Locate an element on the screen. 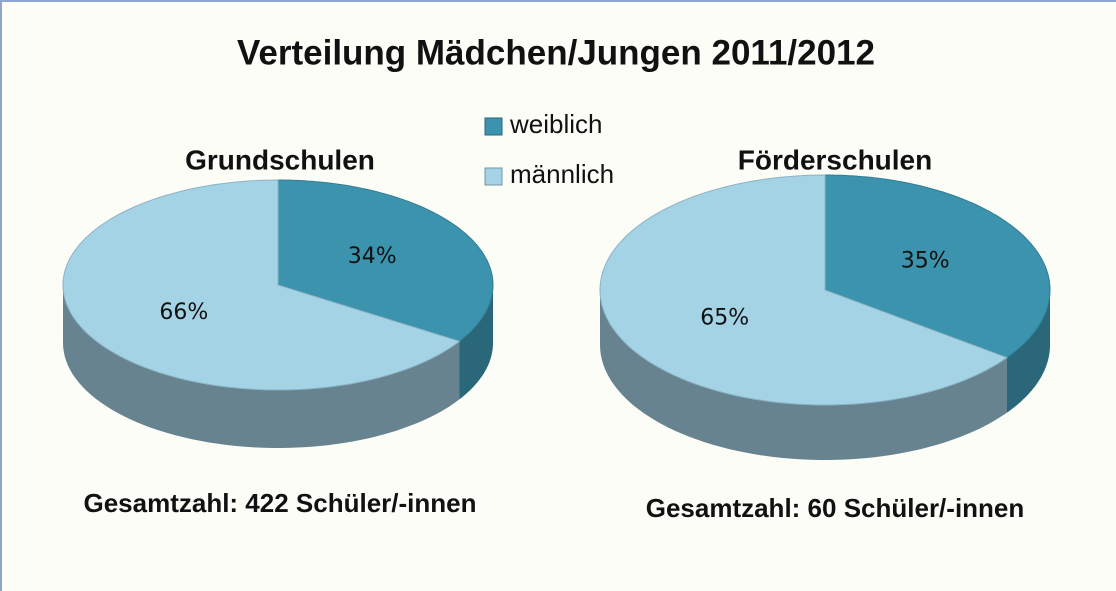  legend: weiblich männlich is located at coordinates (549, 149).